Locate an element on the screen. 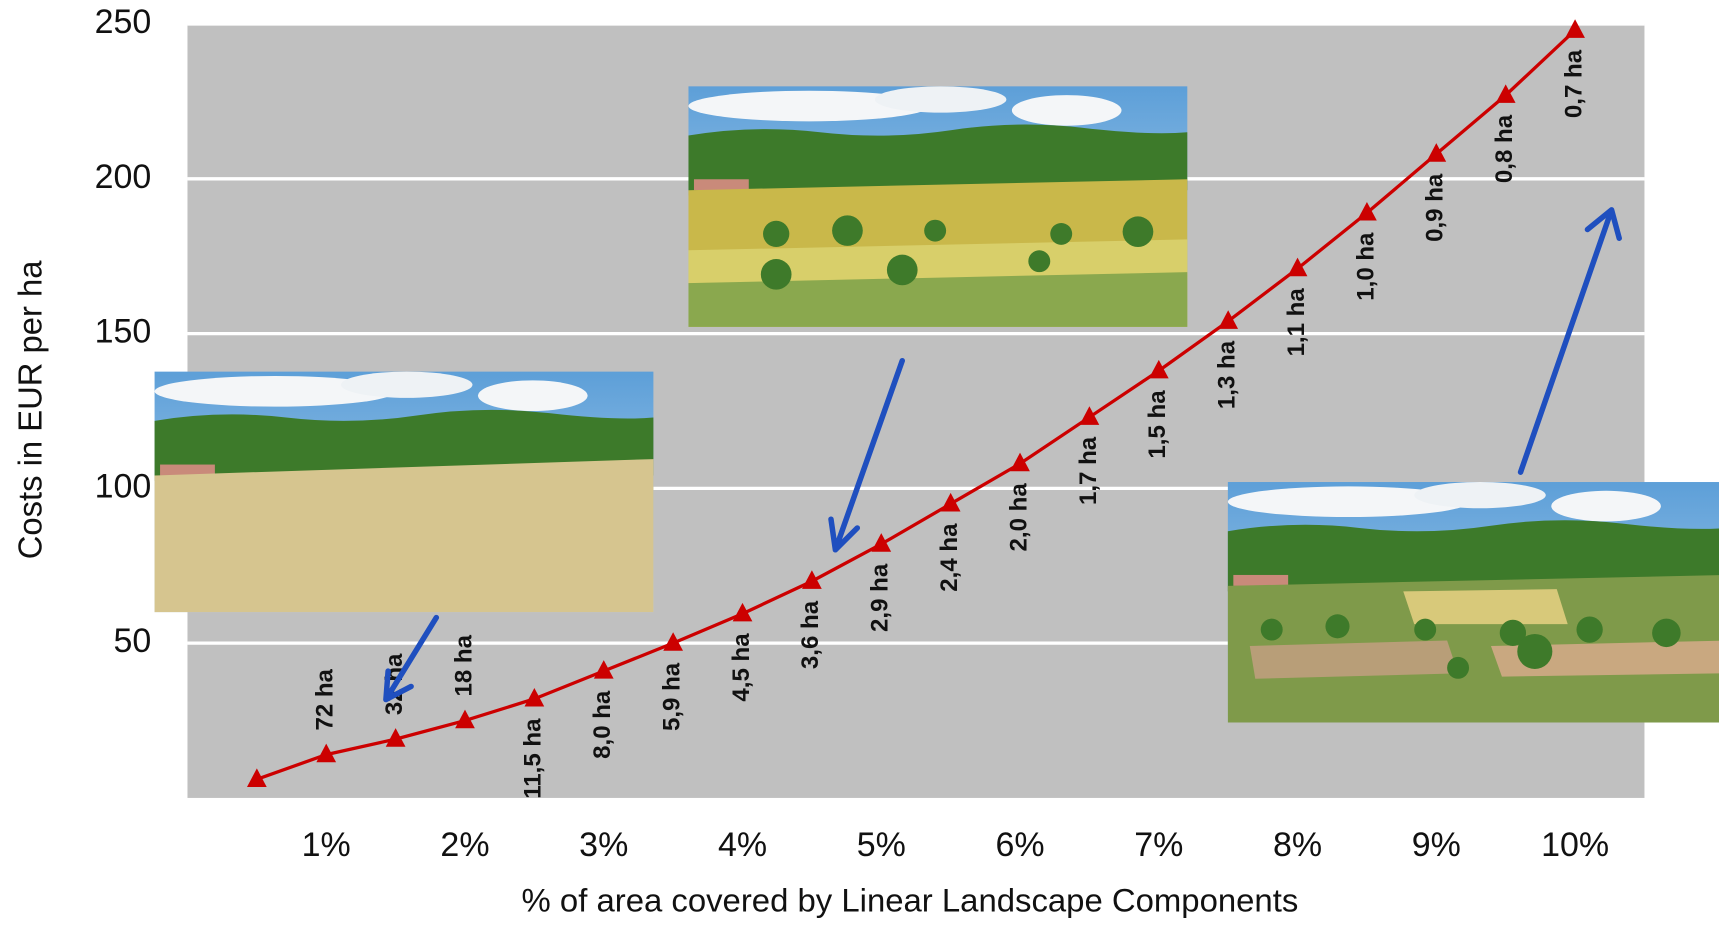 The width and height of the screenshot is (1719, 928). point-annotation: 2,4 ha is located at coordinates (949, 557).